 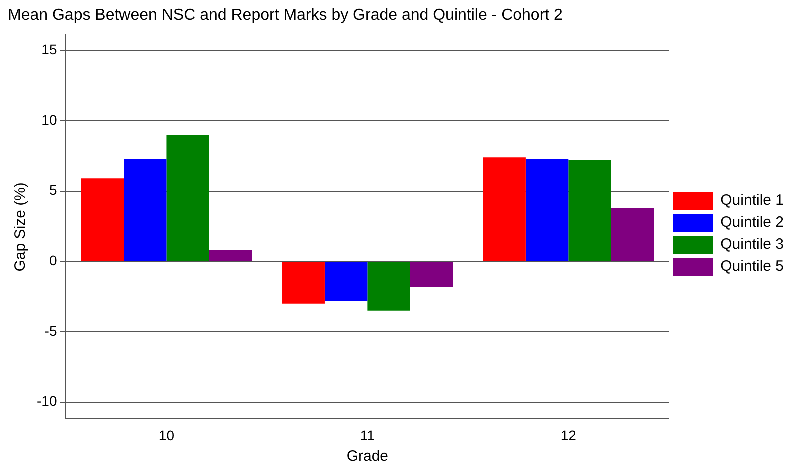 I want to click on y-tick-label: -5, so click(x=51, y=330).